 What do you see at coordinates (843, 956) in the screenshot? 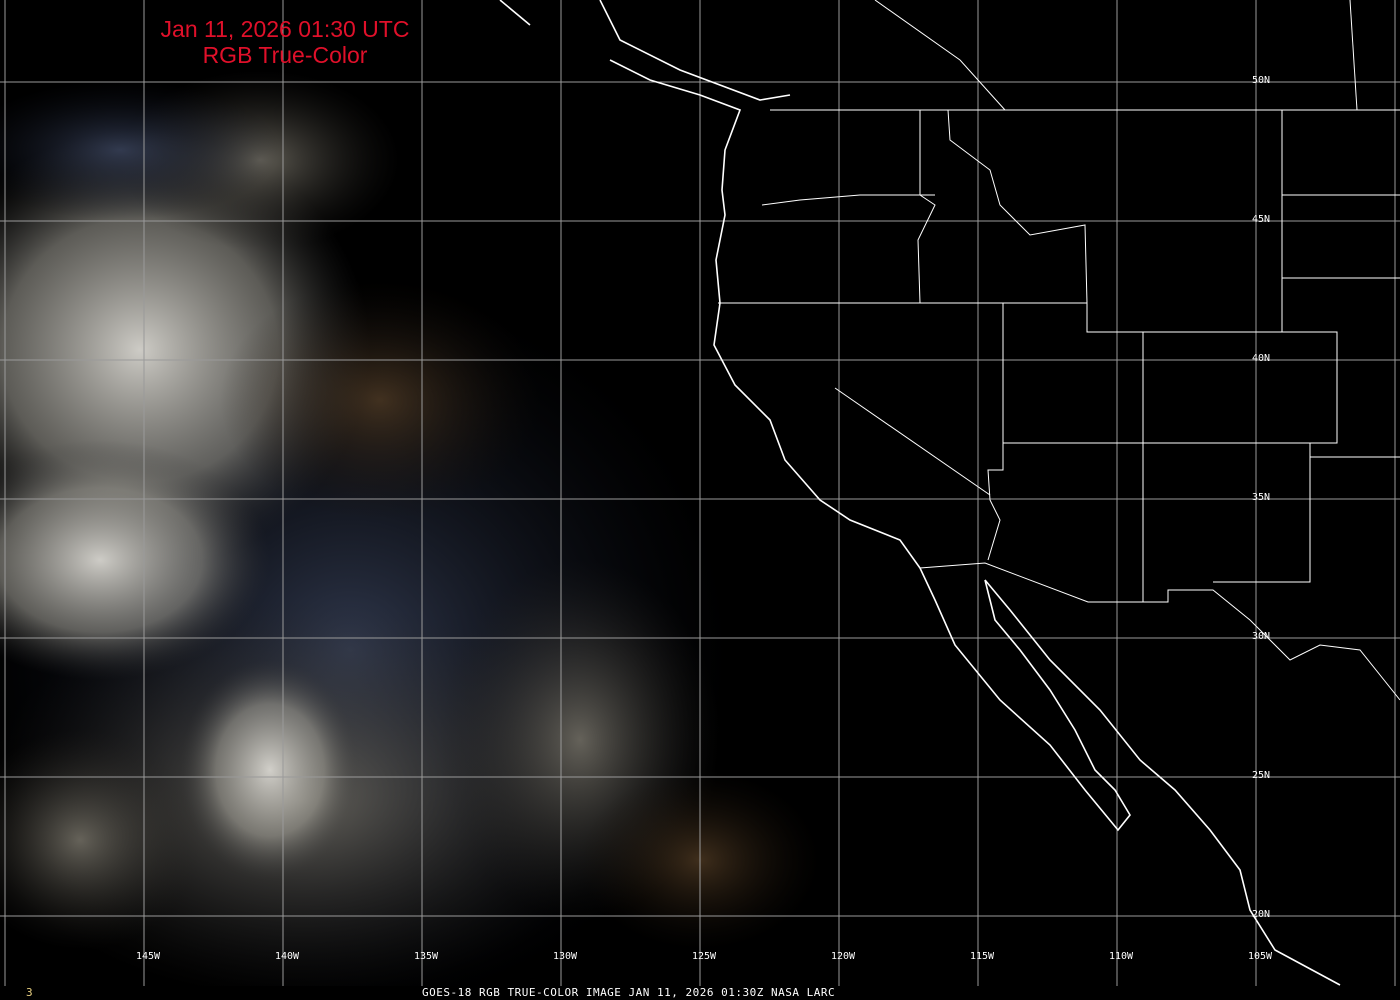
I see `longitude-label: 120W` at bounding box center [843, 956].